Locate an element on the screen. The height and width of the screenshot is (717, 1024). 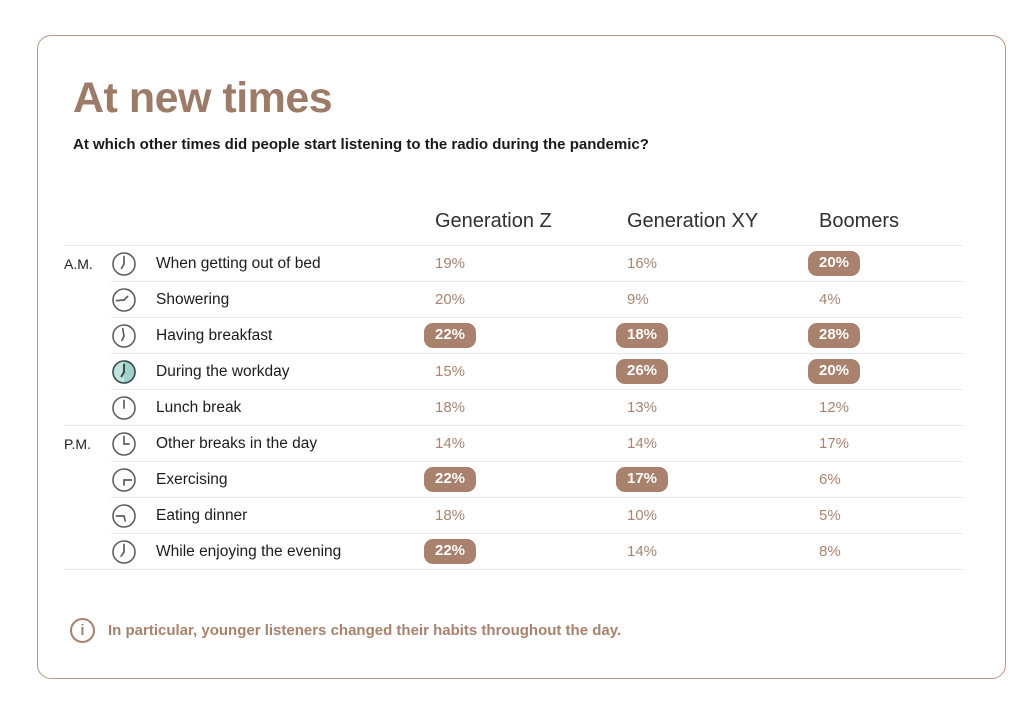
table-row: During the workday 15% 26% 20% is located at coordinates (513, 371).